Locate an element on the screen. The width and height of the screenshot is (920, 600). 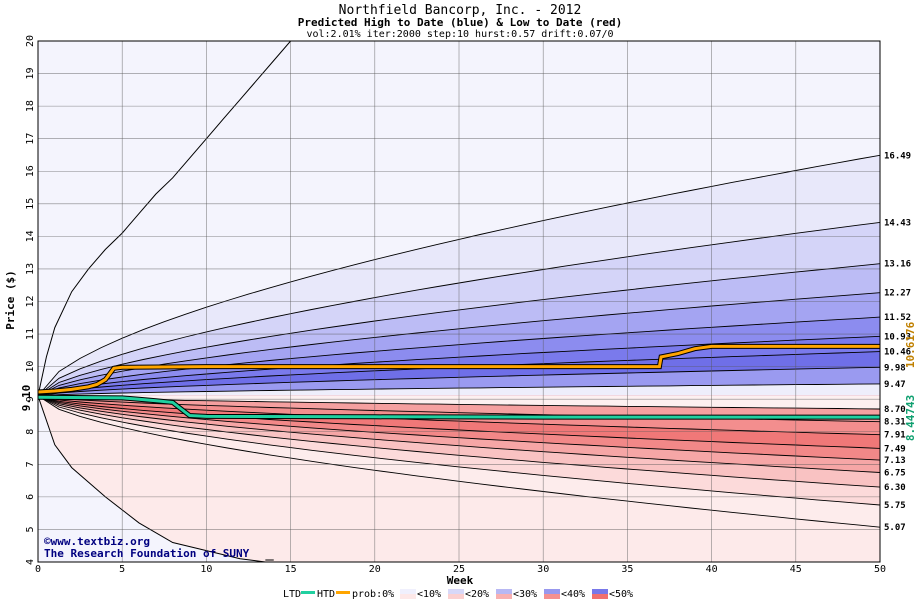
start-price-label: 9.10 is located at coordinates (26, 398).